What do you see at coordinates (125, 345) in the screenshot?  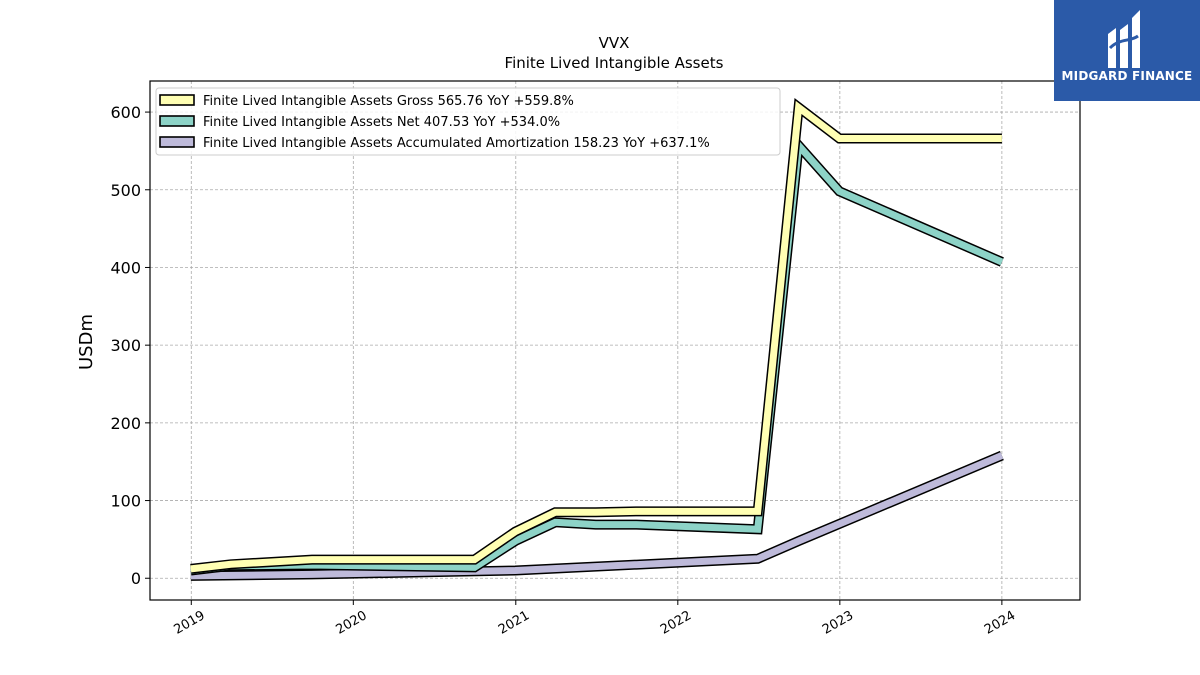 I see `y-tick-label: 300` at bounding box center [125, 345].